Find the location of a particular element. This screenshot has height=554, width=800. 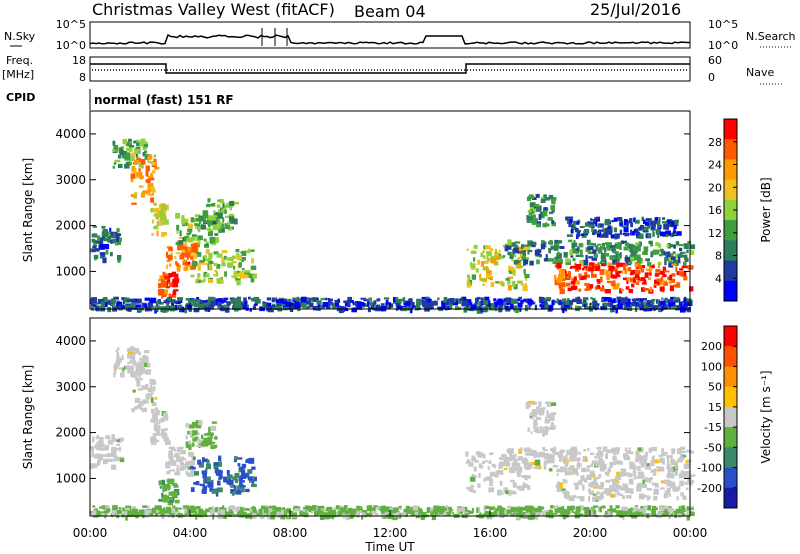

data-cell-group is located at coordinates (625, 485).